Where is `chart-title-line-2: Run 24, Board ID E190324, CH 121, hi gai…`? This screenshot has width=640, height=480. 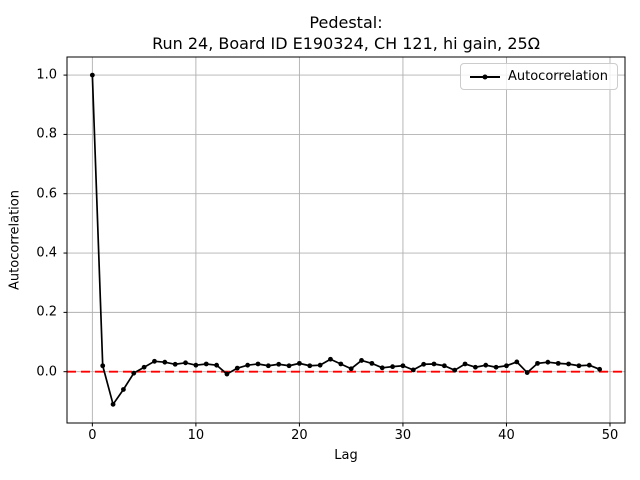
chart-title-line-2: Run 24, Board ID E190324, CH 121, hi gai… is located at coordinates (346, 43).